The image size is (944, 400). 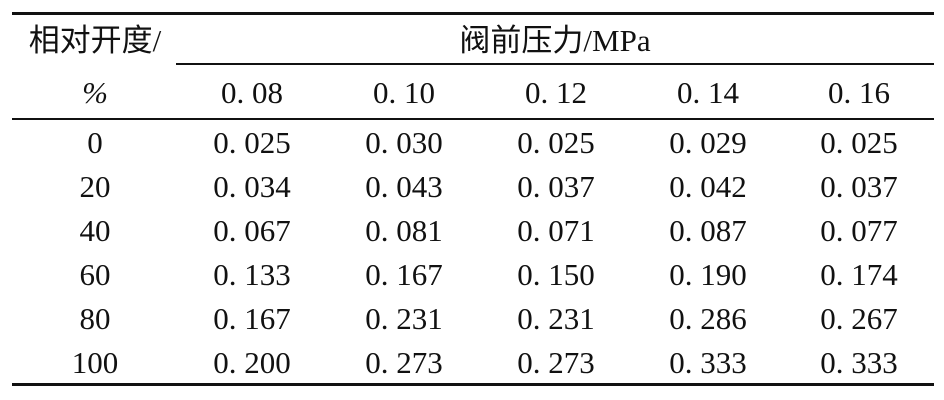 I want to click on column-header: 0. 16, so click(x=859, y=92).